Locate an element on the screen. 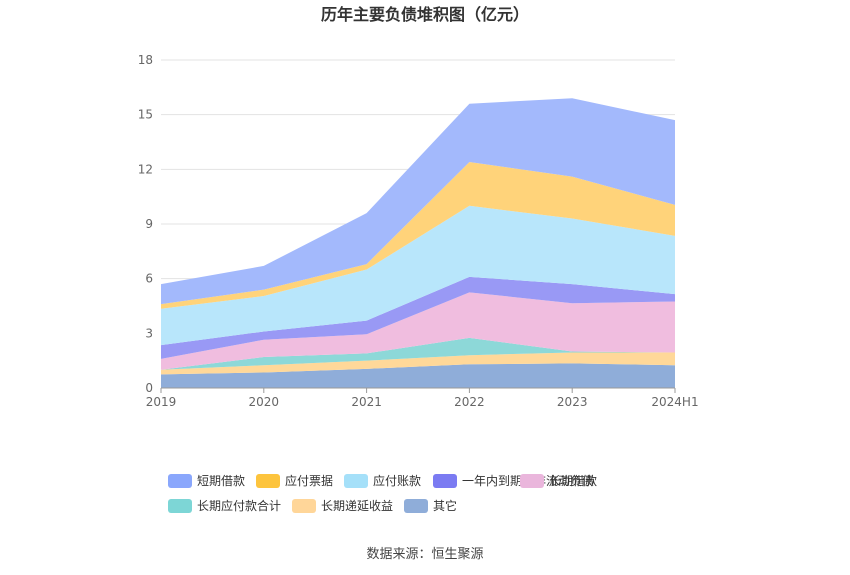 This screenshot has width=850, height=575. legend-label: 应付票据 is located at coordinates (309, 480).